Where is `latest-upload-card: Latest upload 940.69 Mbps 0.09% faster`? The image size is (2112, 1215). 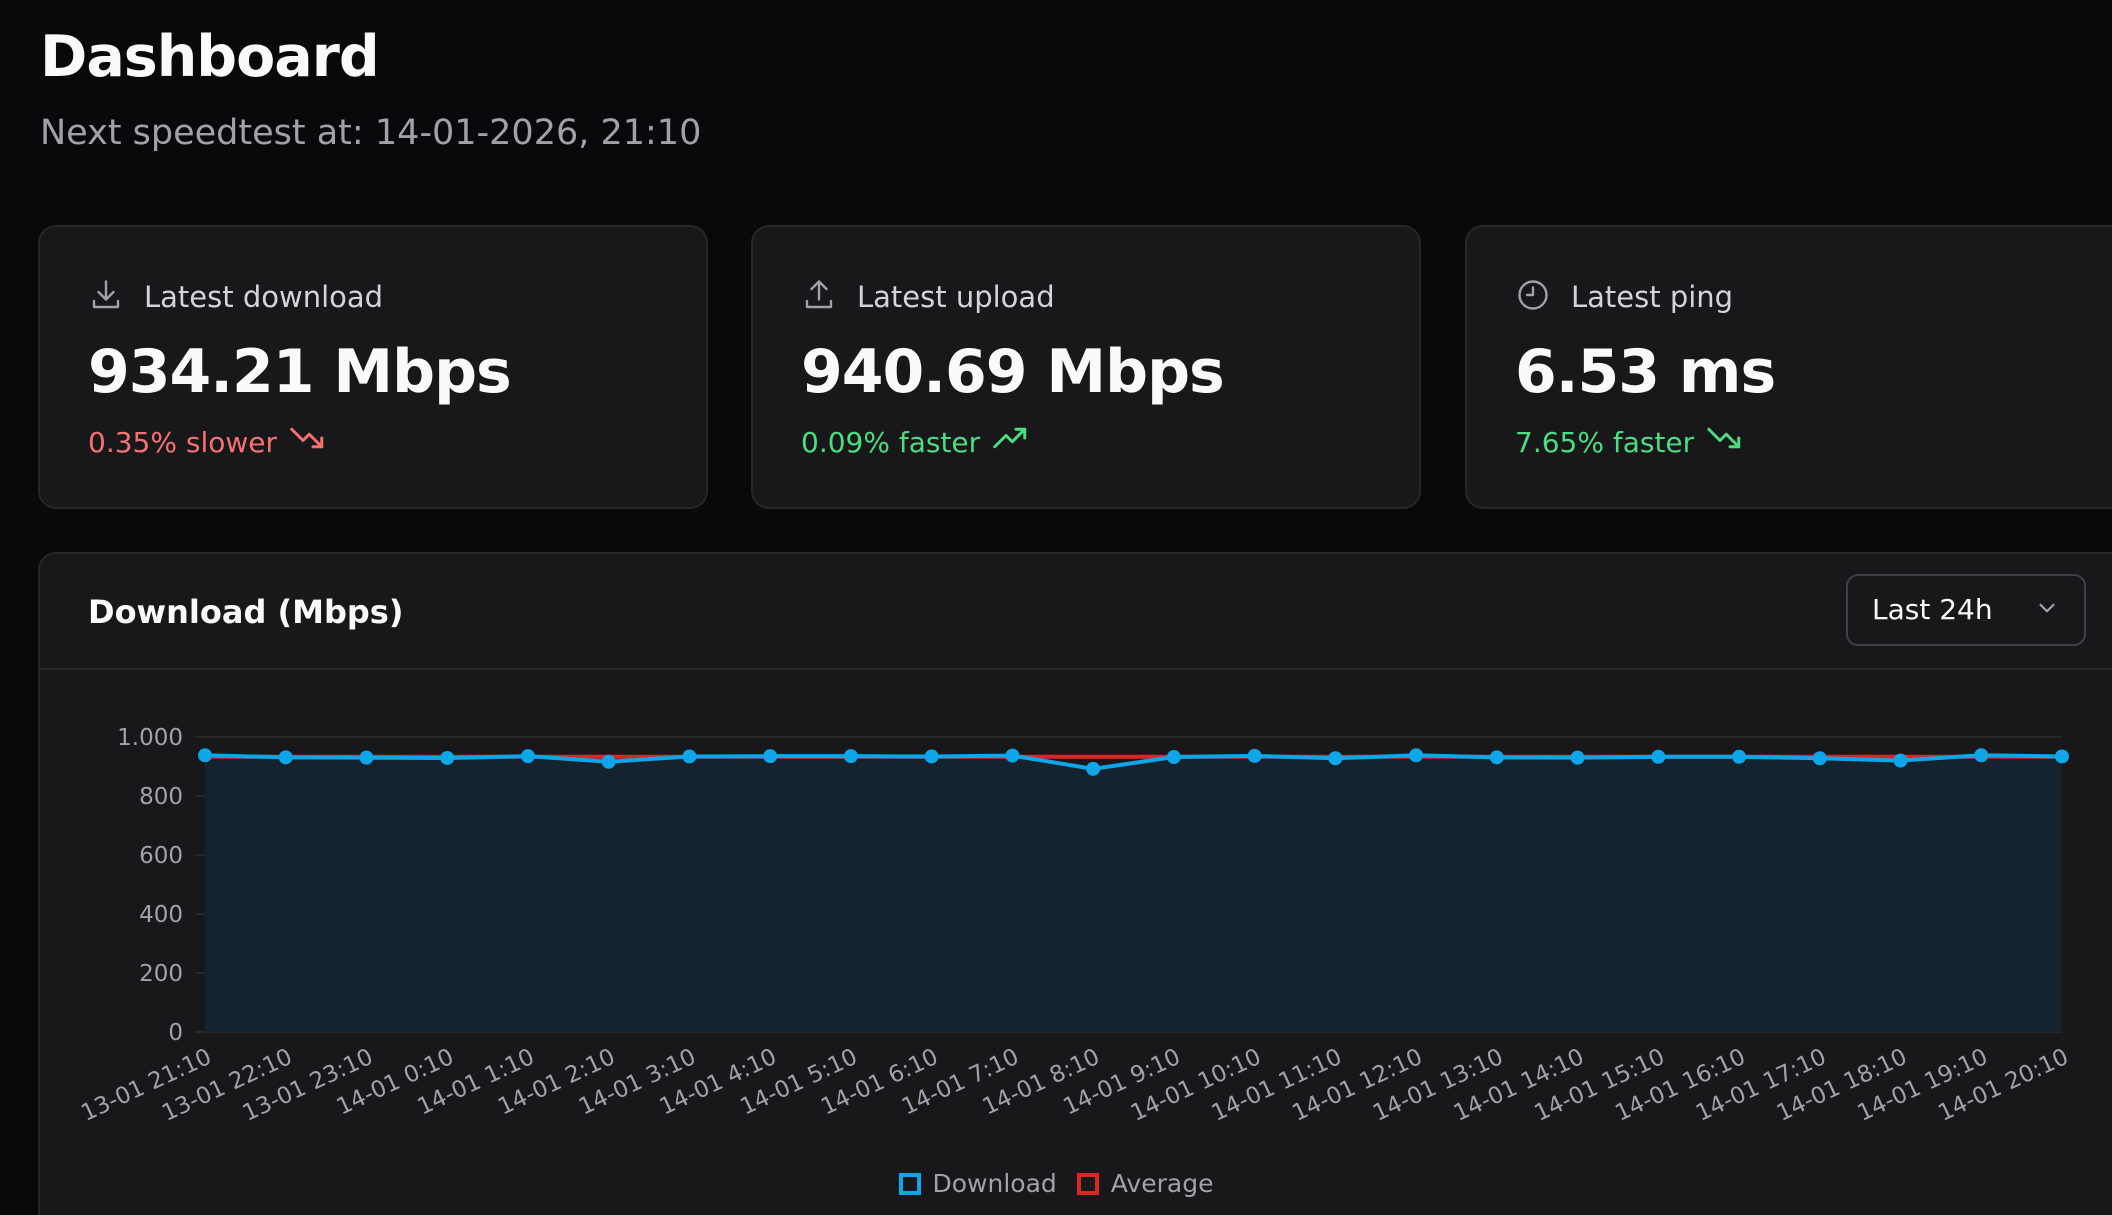 latest-upload-card: Latest upload 940.69 Mbps 0.09% faster is located at coordinates (1086, 367).